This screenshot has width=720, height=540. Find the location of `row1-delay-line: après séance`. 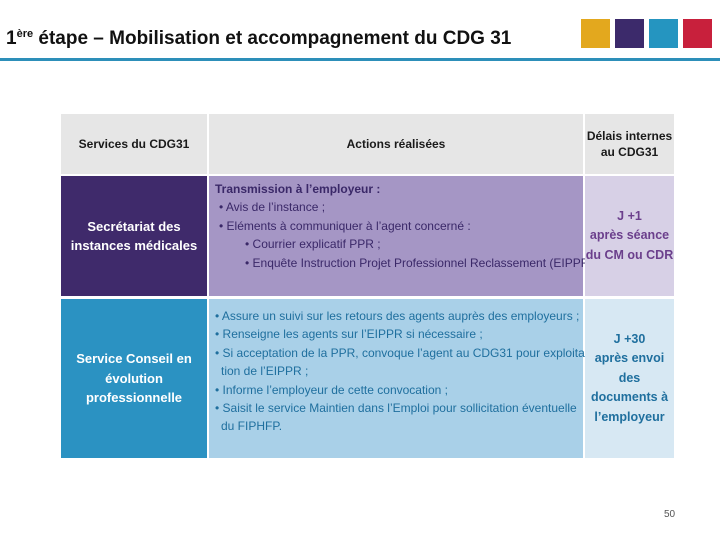

row1-delay-line: après séance is located at coordinates (629, 235).